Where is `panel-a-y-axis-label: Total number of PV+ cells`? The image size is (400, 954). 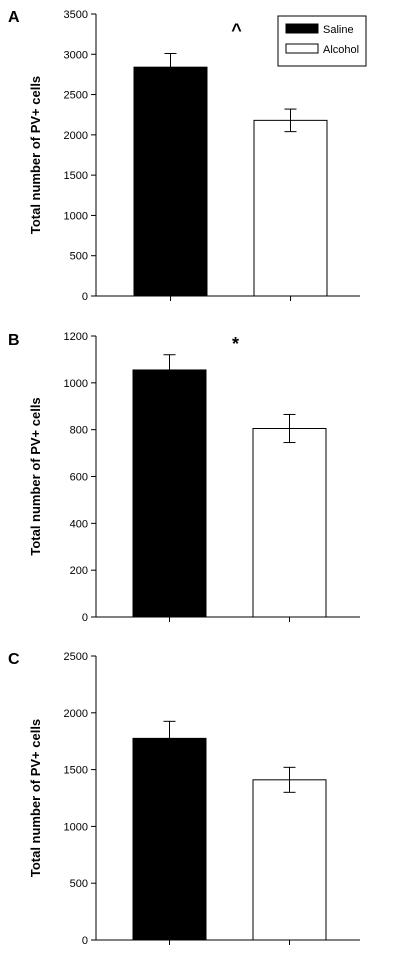
panel-a-y-axis-label: Total number of PV+ cells is located at coordinates (35, 155).